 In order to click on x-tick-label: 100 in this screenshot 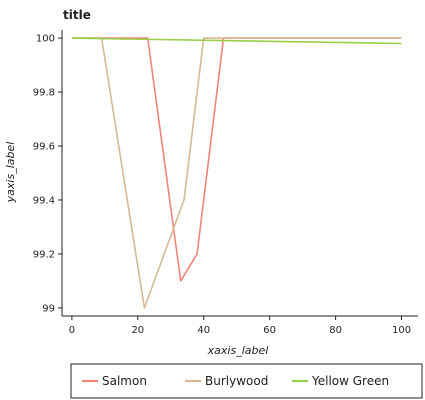, I will do `click(401, 330)`.